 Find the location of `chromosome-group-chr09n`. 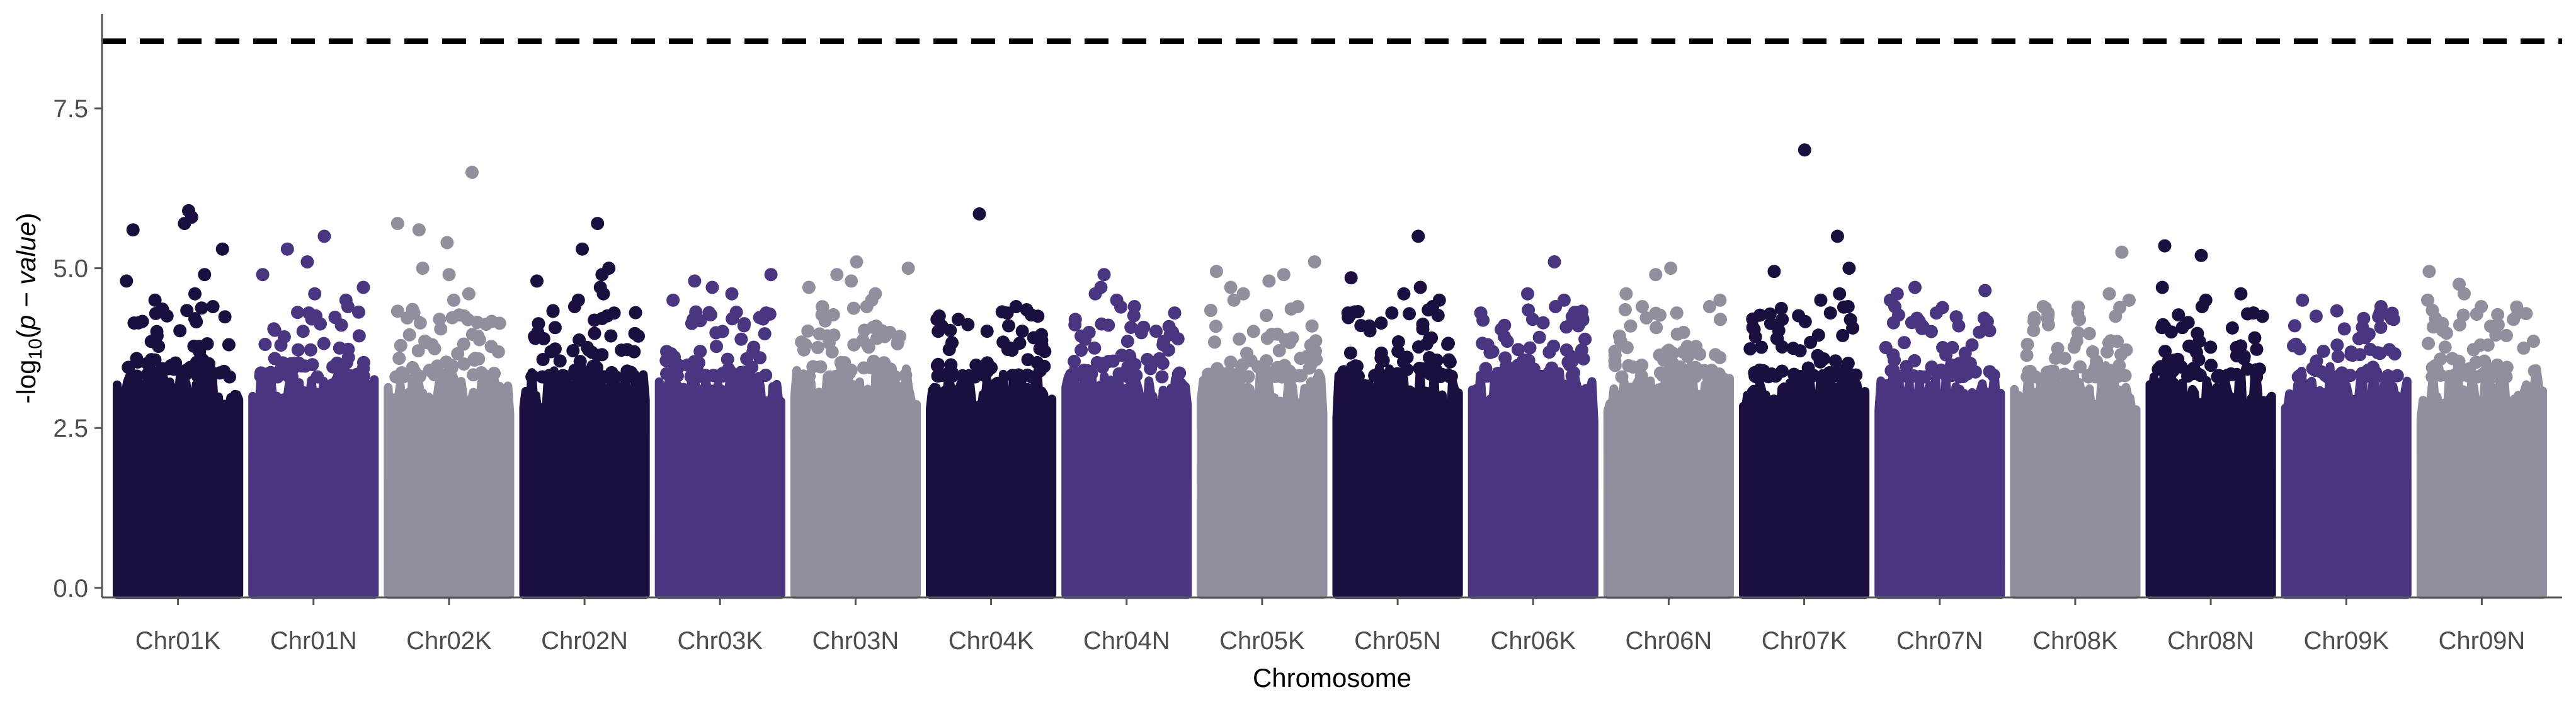

chromosome-group-chr09n is located at coordinates (2481, 432).